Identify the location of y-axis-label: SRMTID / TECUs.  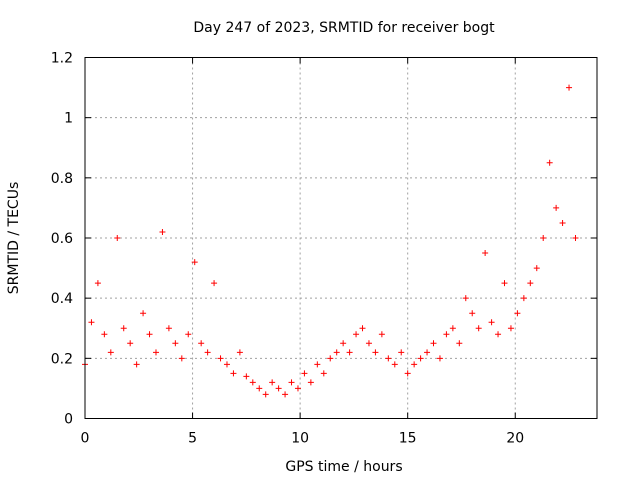
(14, 238).